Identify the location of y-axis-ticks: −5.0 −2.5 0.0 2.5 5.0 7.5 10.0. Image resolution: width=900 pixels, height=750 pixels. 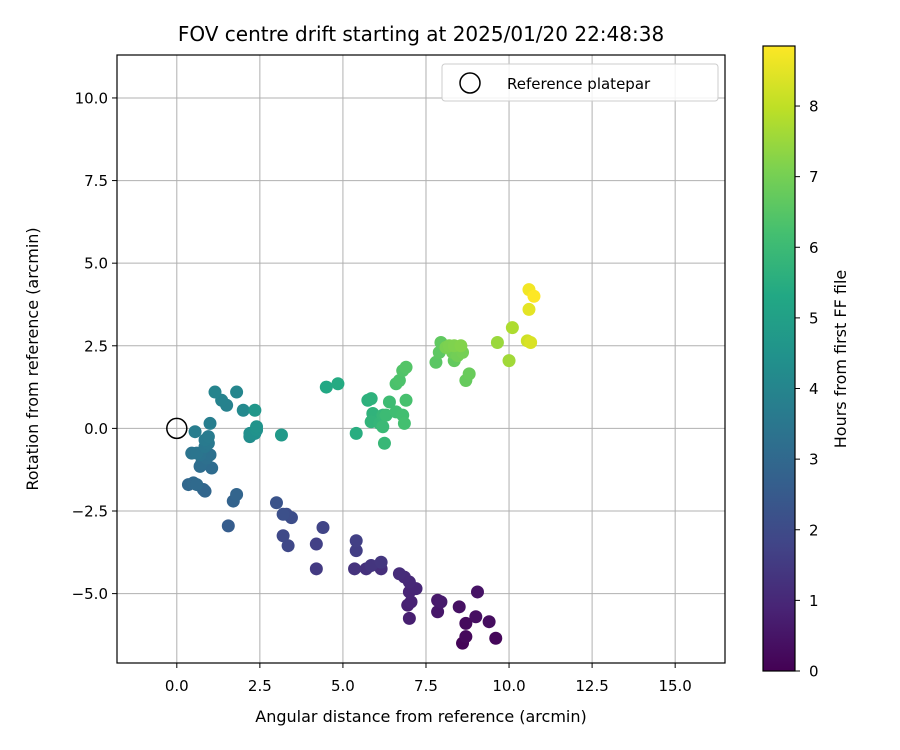
(94, 346).